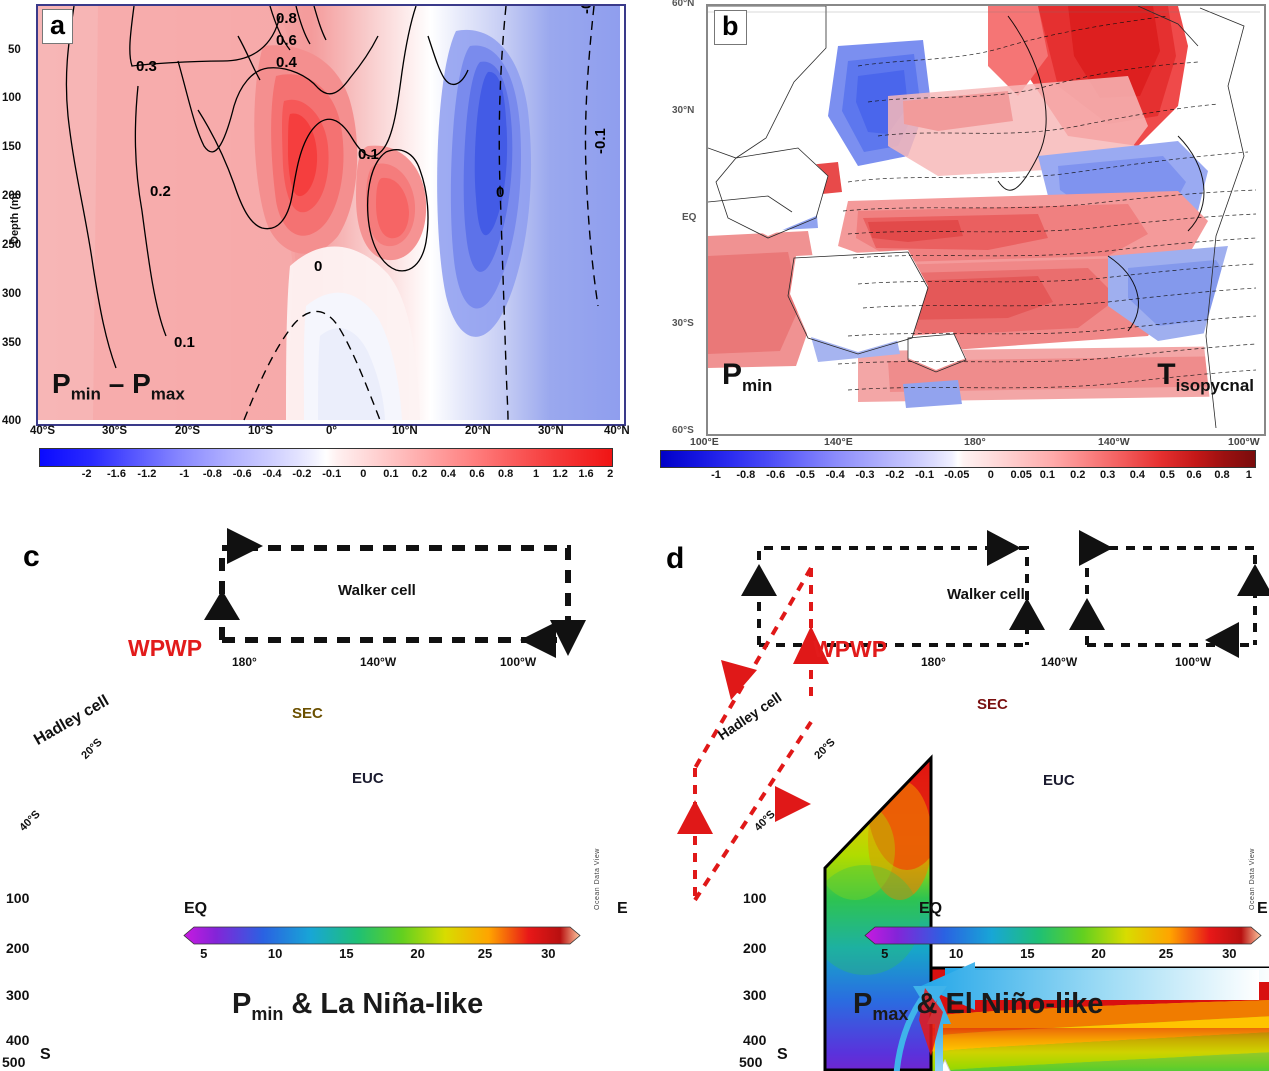 Image resolution: width=1269 pixels, height=1071 pixels. Describe the element at coordinates (755, 995) in the screenshot. I see `depth-label-300-d: 300` at that location.